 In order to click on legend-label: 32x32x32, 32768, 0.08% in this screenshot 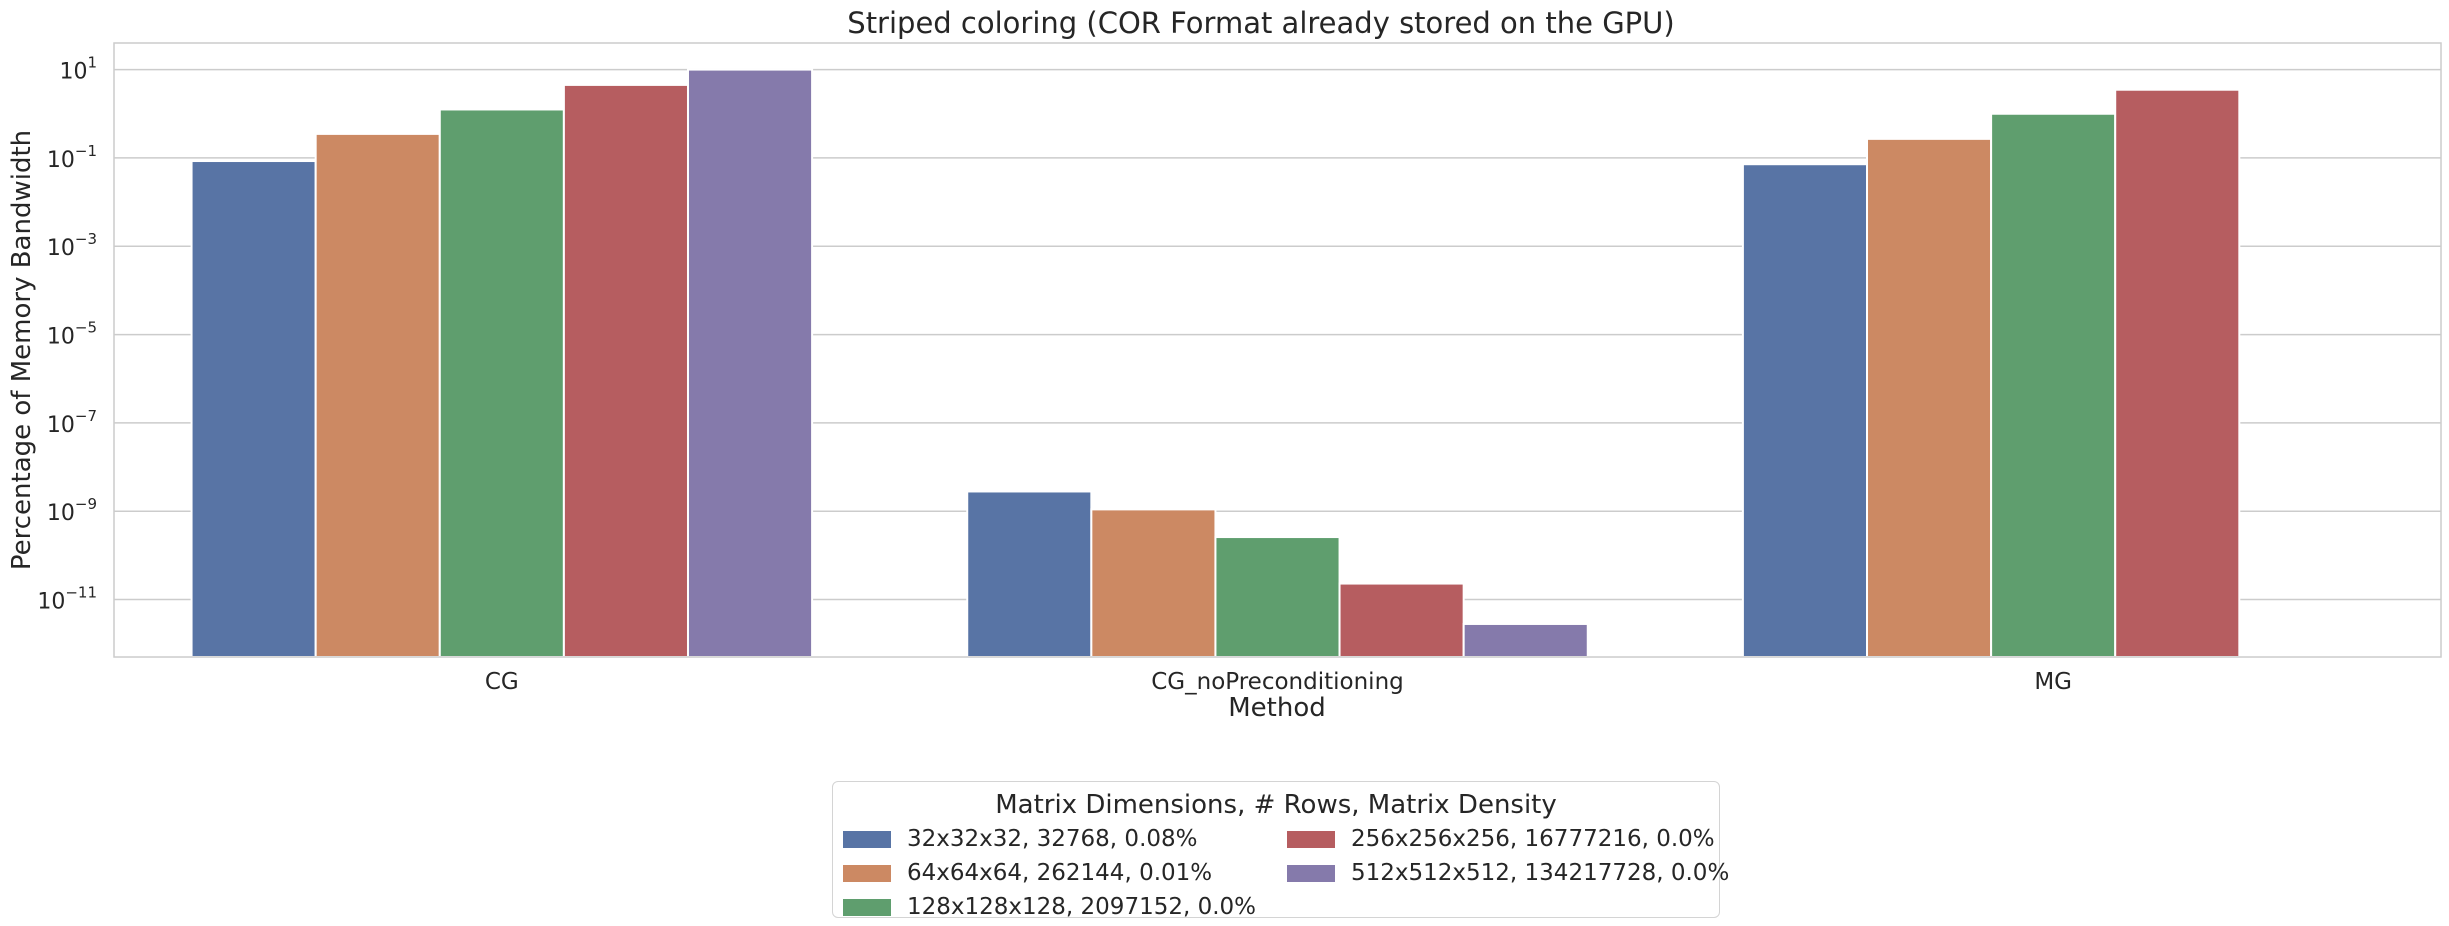, I will do `click(1052, 839)`.